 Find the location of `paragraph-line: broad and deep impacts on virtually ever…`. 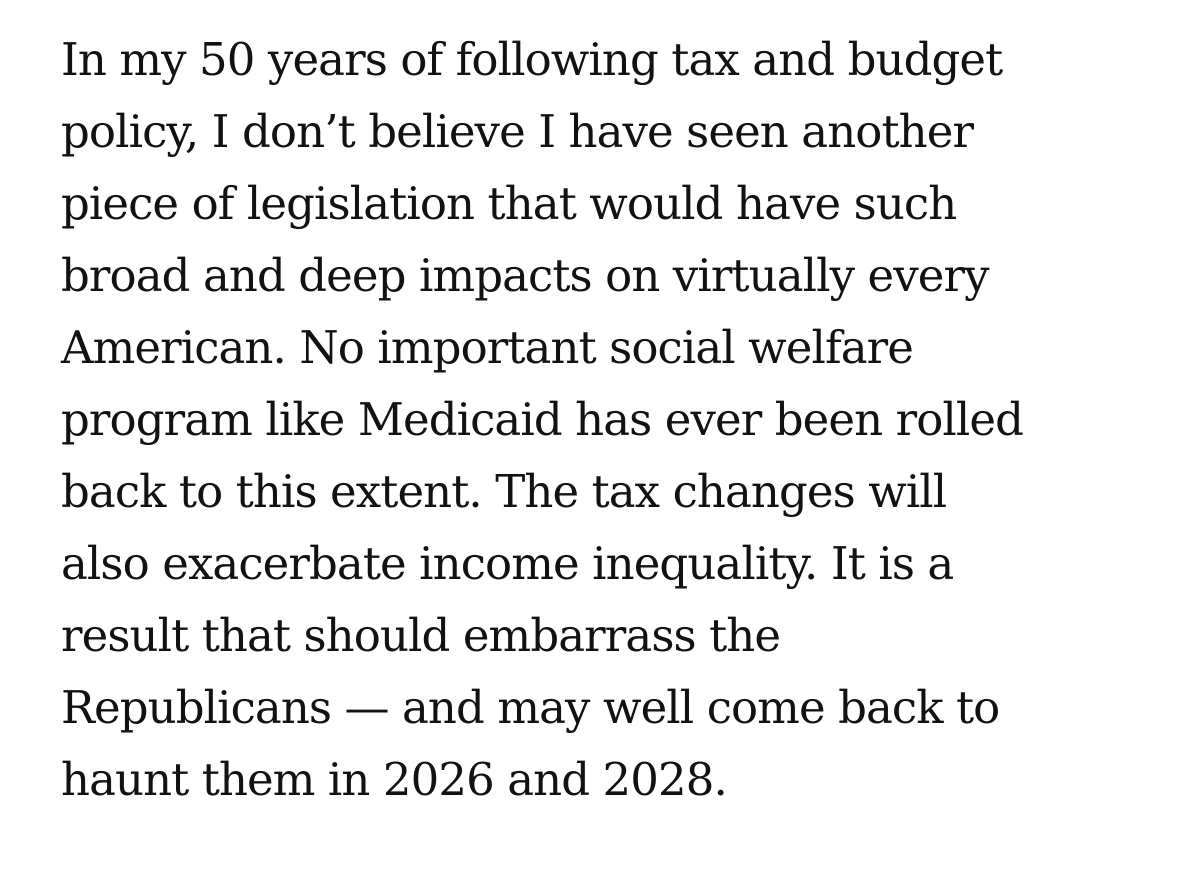

paragraph-line: broad and deep impacts on virtually ever… is located at coordinates (525, 275).